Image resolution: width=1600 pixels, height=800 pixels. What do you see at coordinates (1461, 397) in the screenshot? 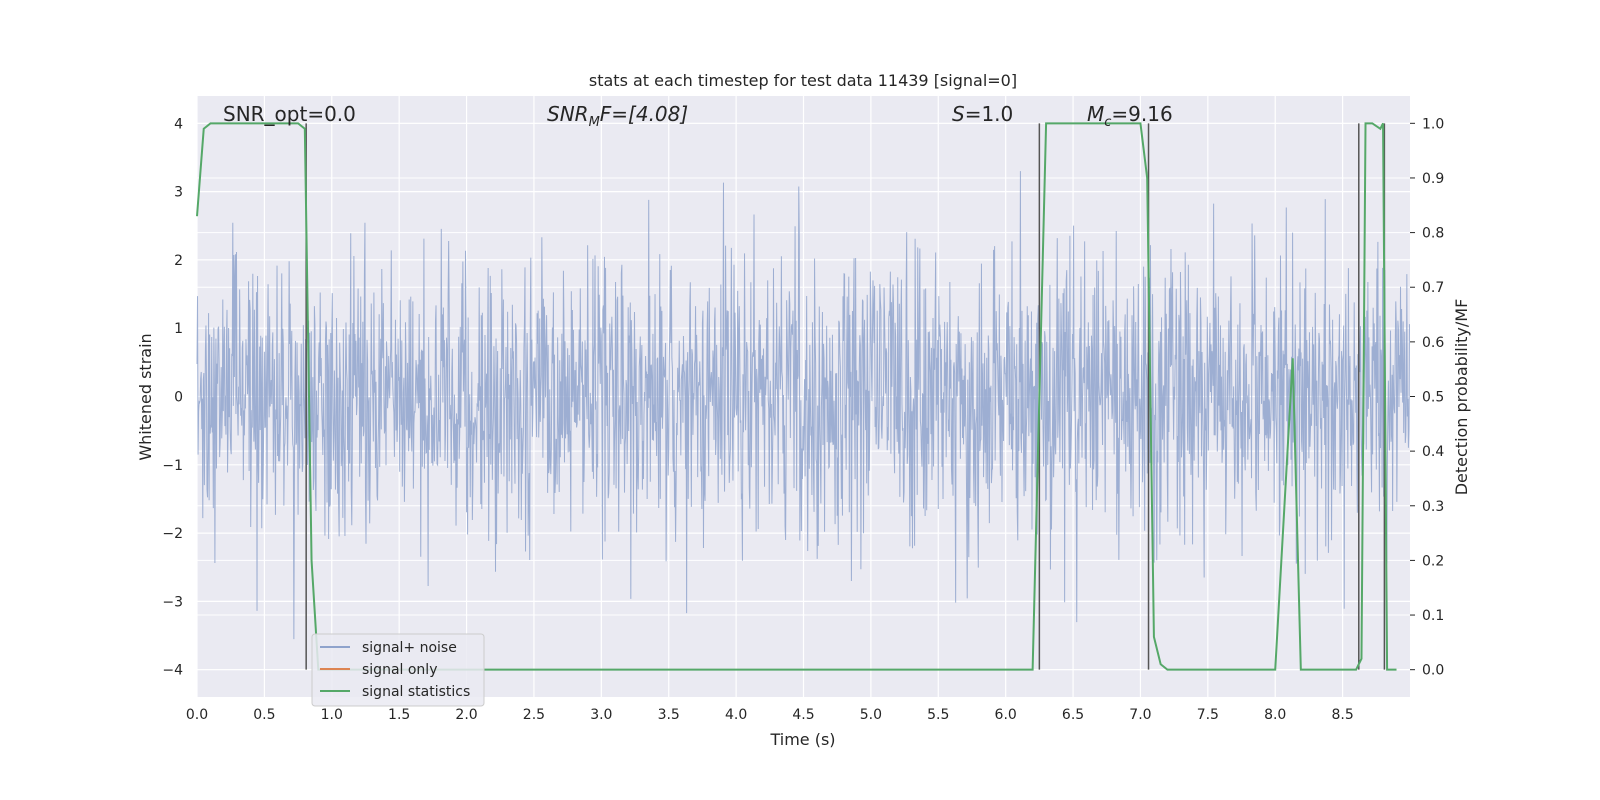
I see `y-right-axis-label: Detection probability/MF` at bounding box center [1461, 397].